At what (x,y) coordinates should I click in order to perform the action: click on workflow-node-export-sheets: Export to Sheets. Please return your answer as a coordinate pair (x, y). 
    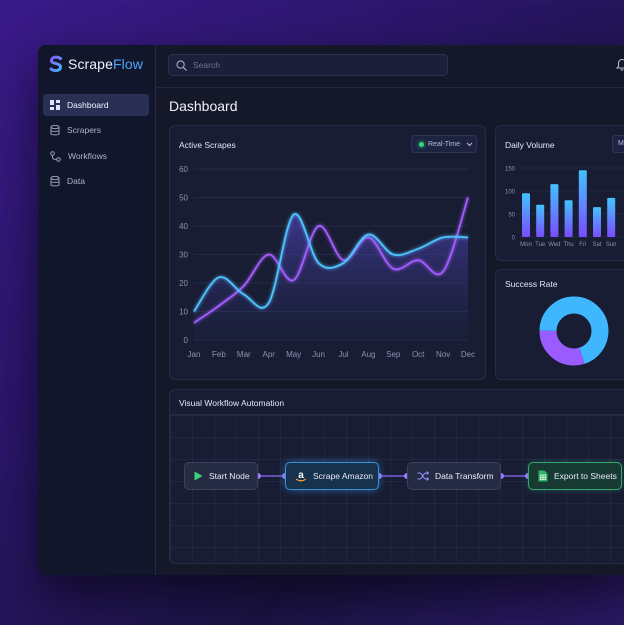
    Looking at the image, I should click on (575, 476).